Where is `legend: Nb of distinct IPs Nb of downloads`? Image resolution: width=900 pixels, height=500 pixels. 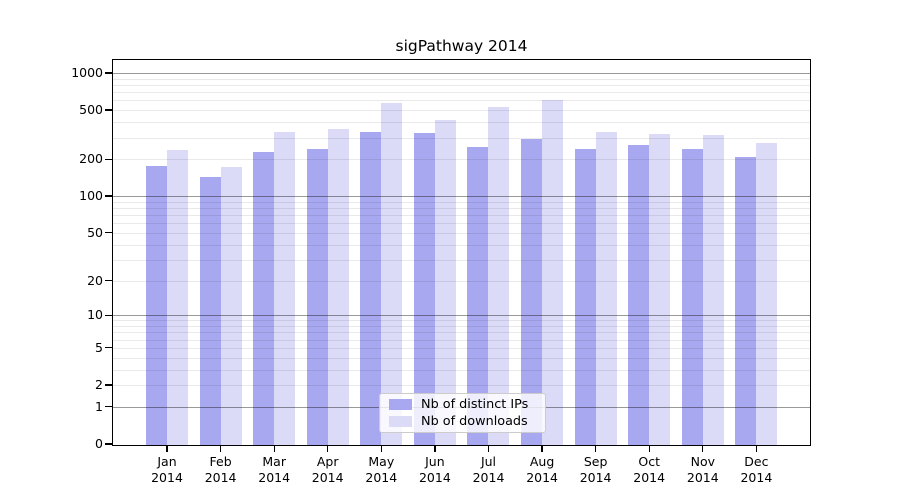 legend: Nb of distinct IPs Nb of downloads is located at coordinates (462, 413).